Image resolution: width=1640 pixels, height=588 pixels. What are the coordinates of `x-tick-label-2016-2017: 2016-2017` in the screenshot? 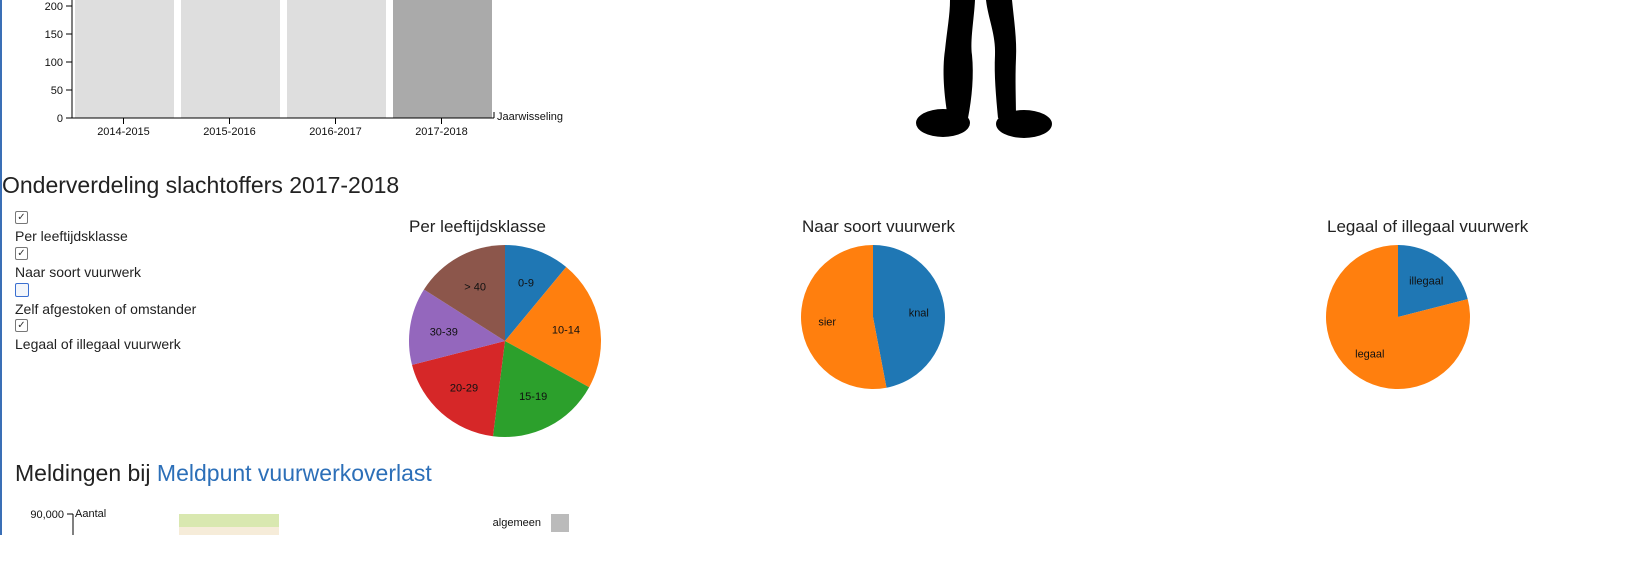 It's located at (335, 132).